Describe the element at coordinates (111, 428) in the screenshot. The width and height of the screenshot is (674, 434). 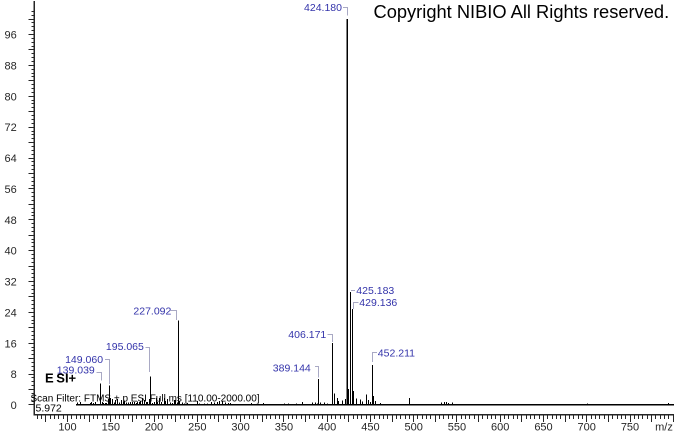
I see `svg-text: 150` at that location.